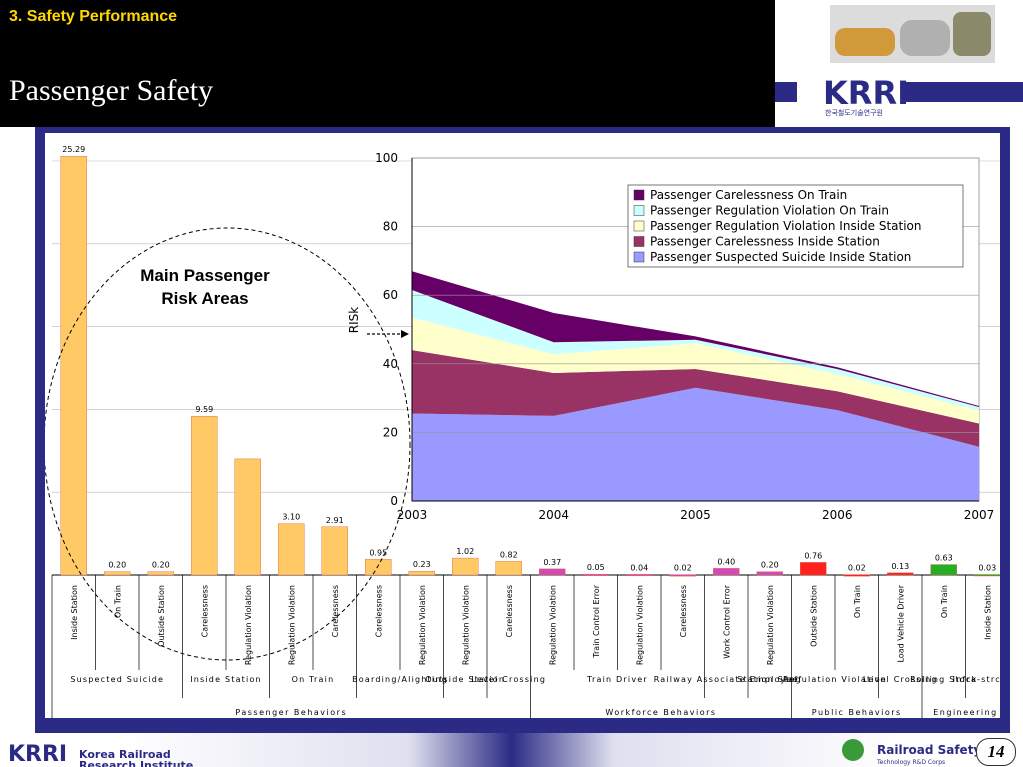  Describe the element at coordinates (412, 515) in the screenshot. I see `area-xtick-label: 2003` at that location.